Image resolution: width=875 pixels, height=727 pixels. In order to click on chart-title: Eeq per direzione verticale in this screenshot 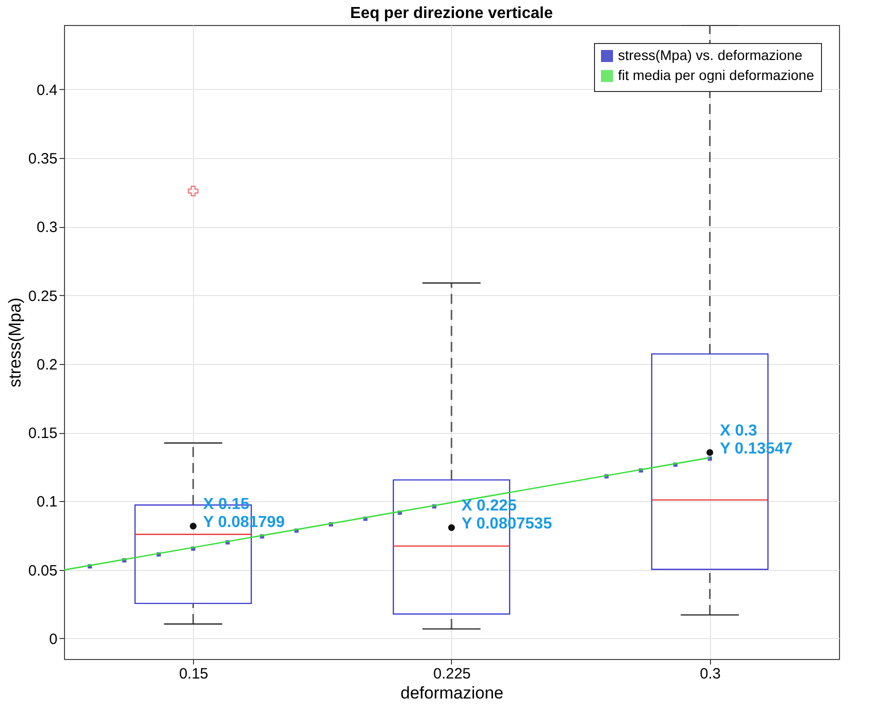, I will do `click(451, 13)`.